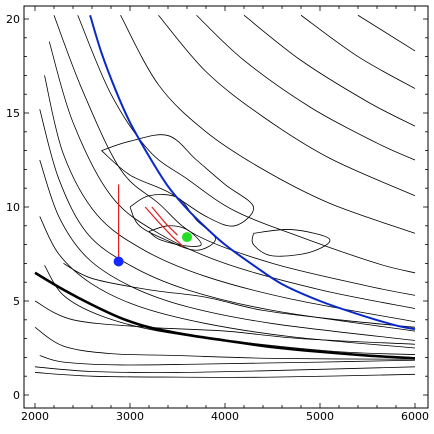 The height and width of the screenshot is (434, 434). I want to click on x-tick-label: 2000, so click(35, 416).